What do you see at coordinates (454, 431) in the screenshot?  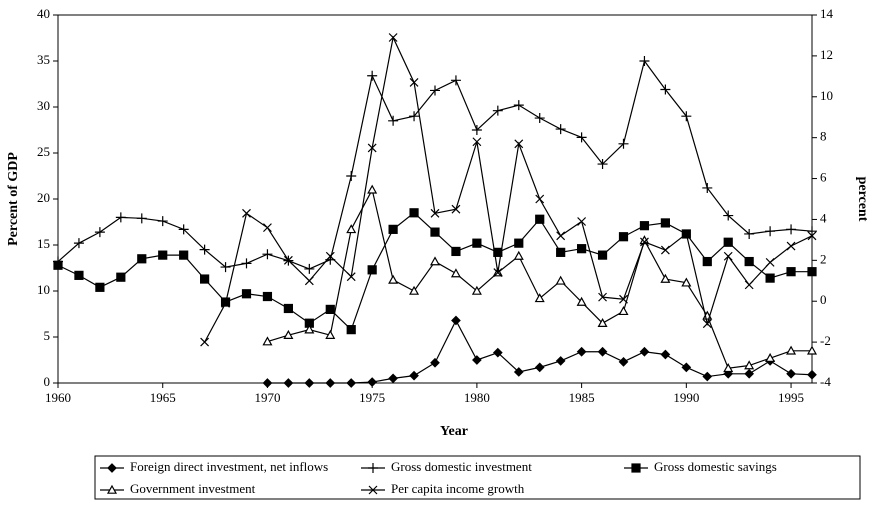 I see `x-axis-title: Year` at bounding box center [454, 431].